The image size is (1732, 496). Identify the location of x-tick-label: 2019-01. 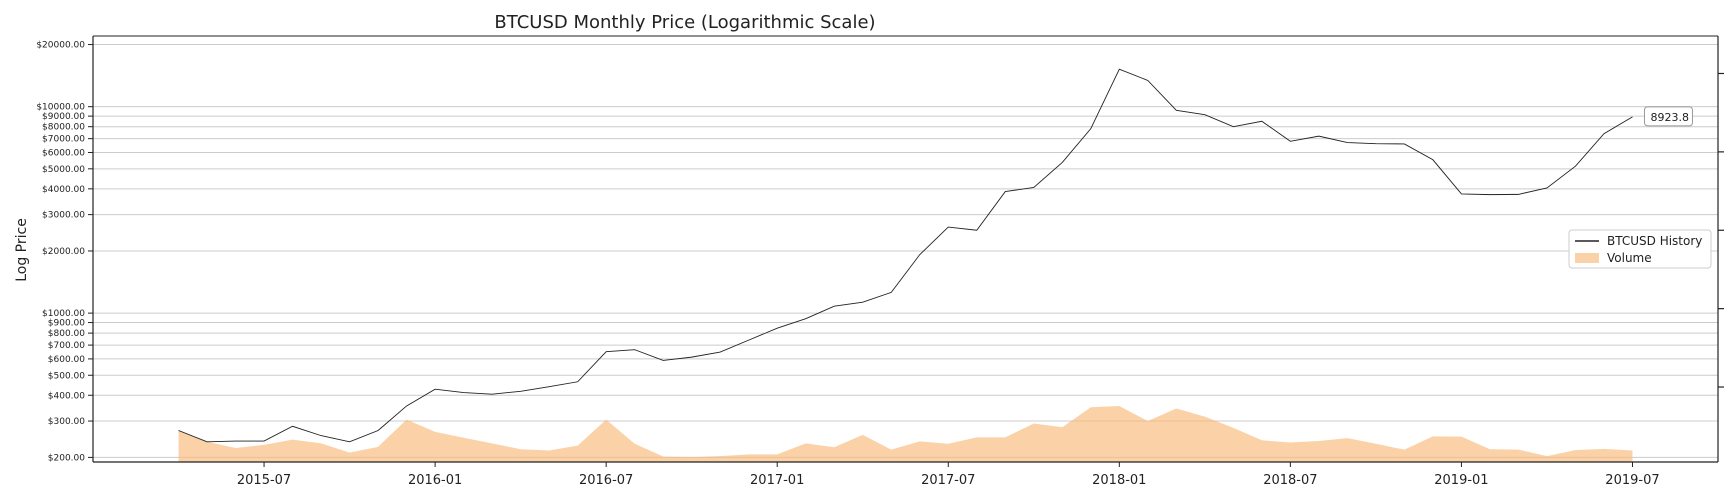
(1461, 480).